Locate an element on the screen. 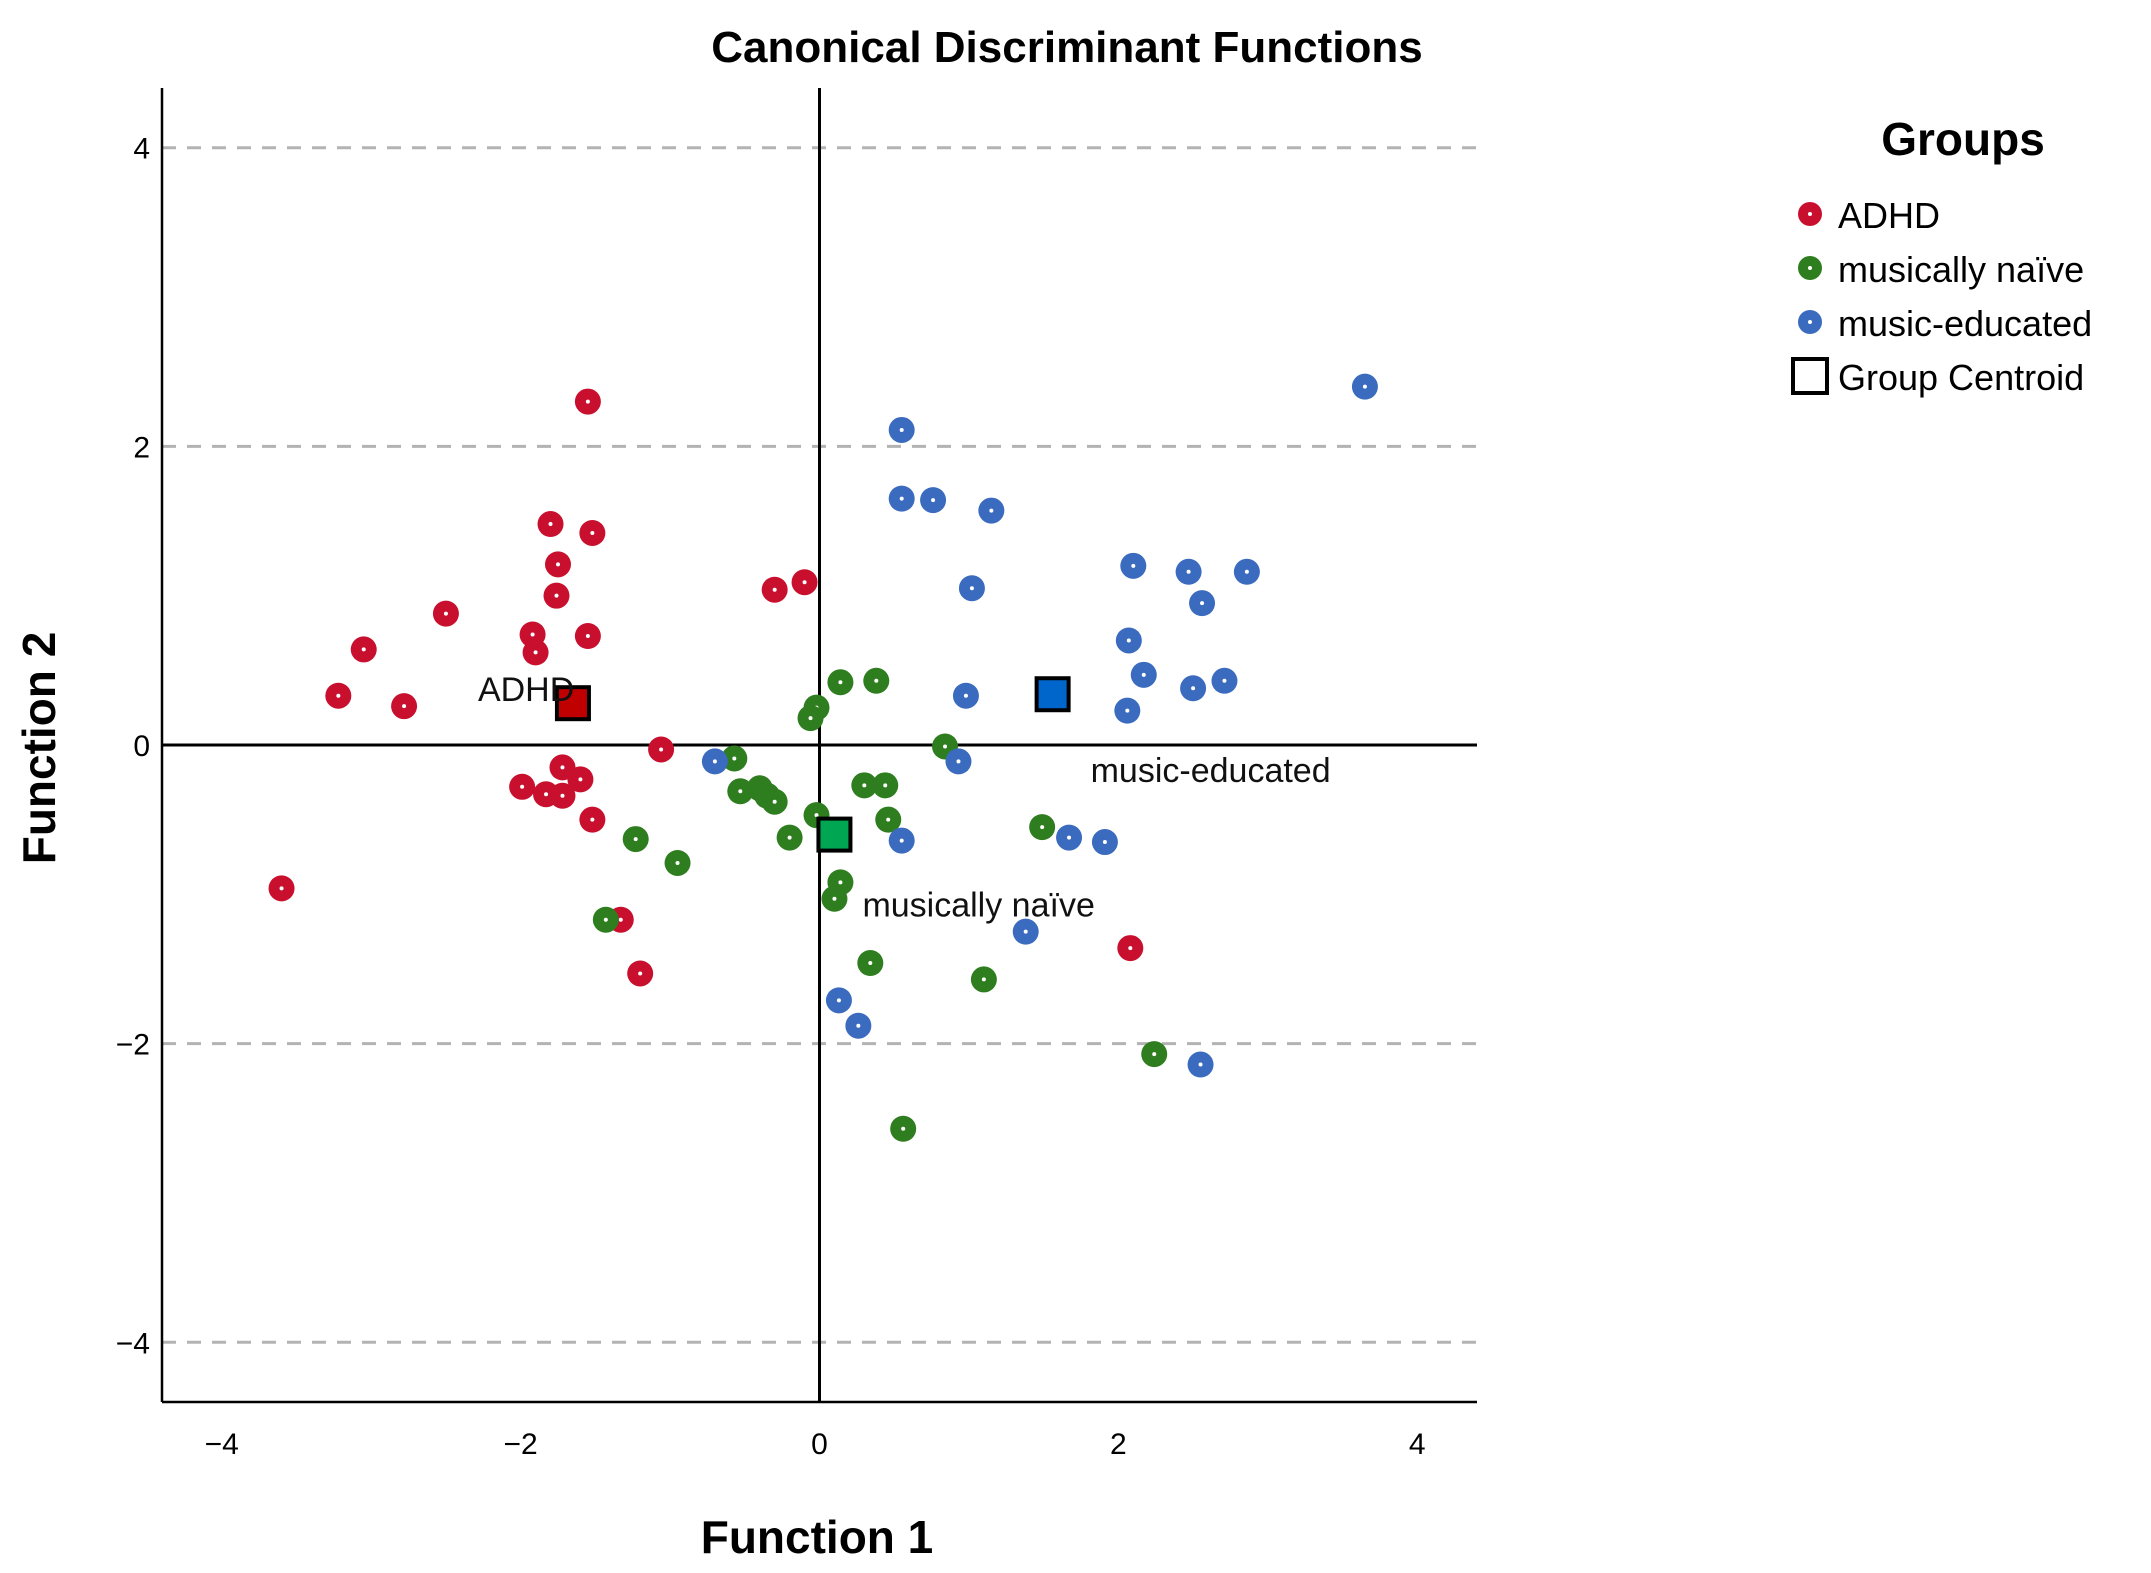 This screenshot has width=2151, height=1573. x-tick-label: 4 is located at coordinates (1417, 1444).